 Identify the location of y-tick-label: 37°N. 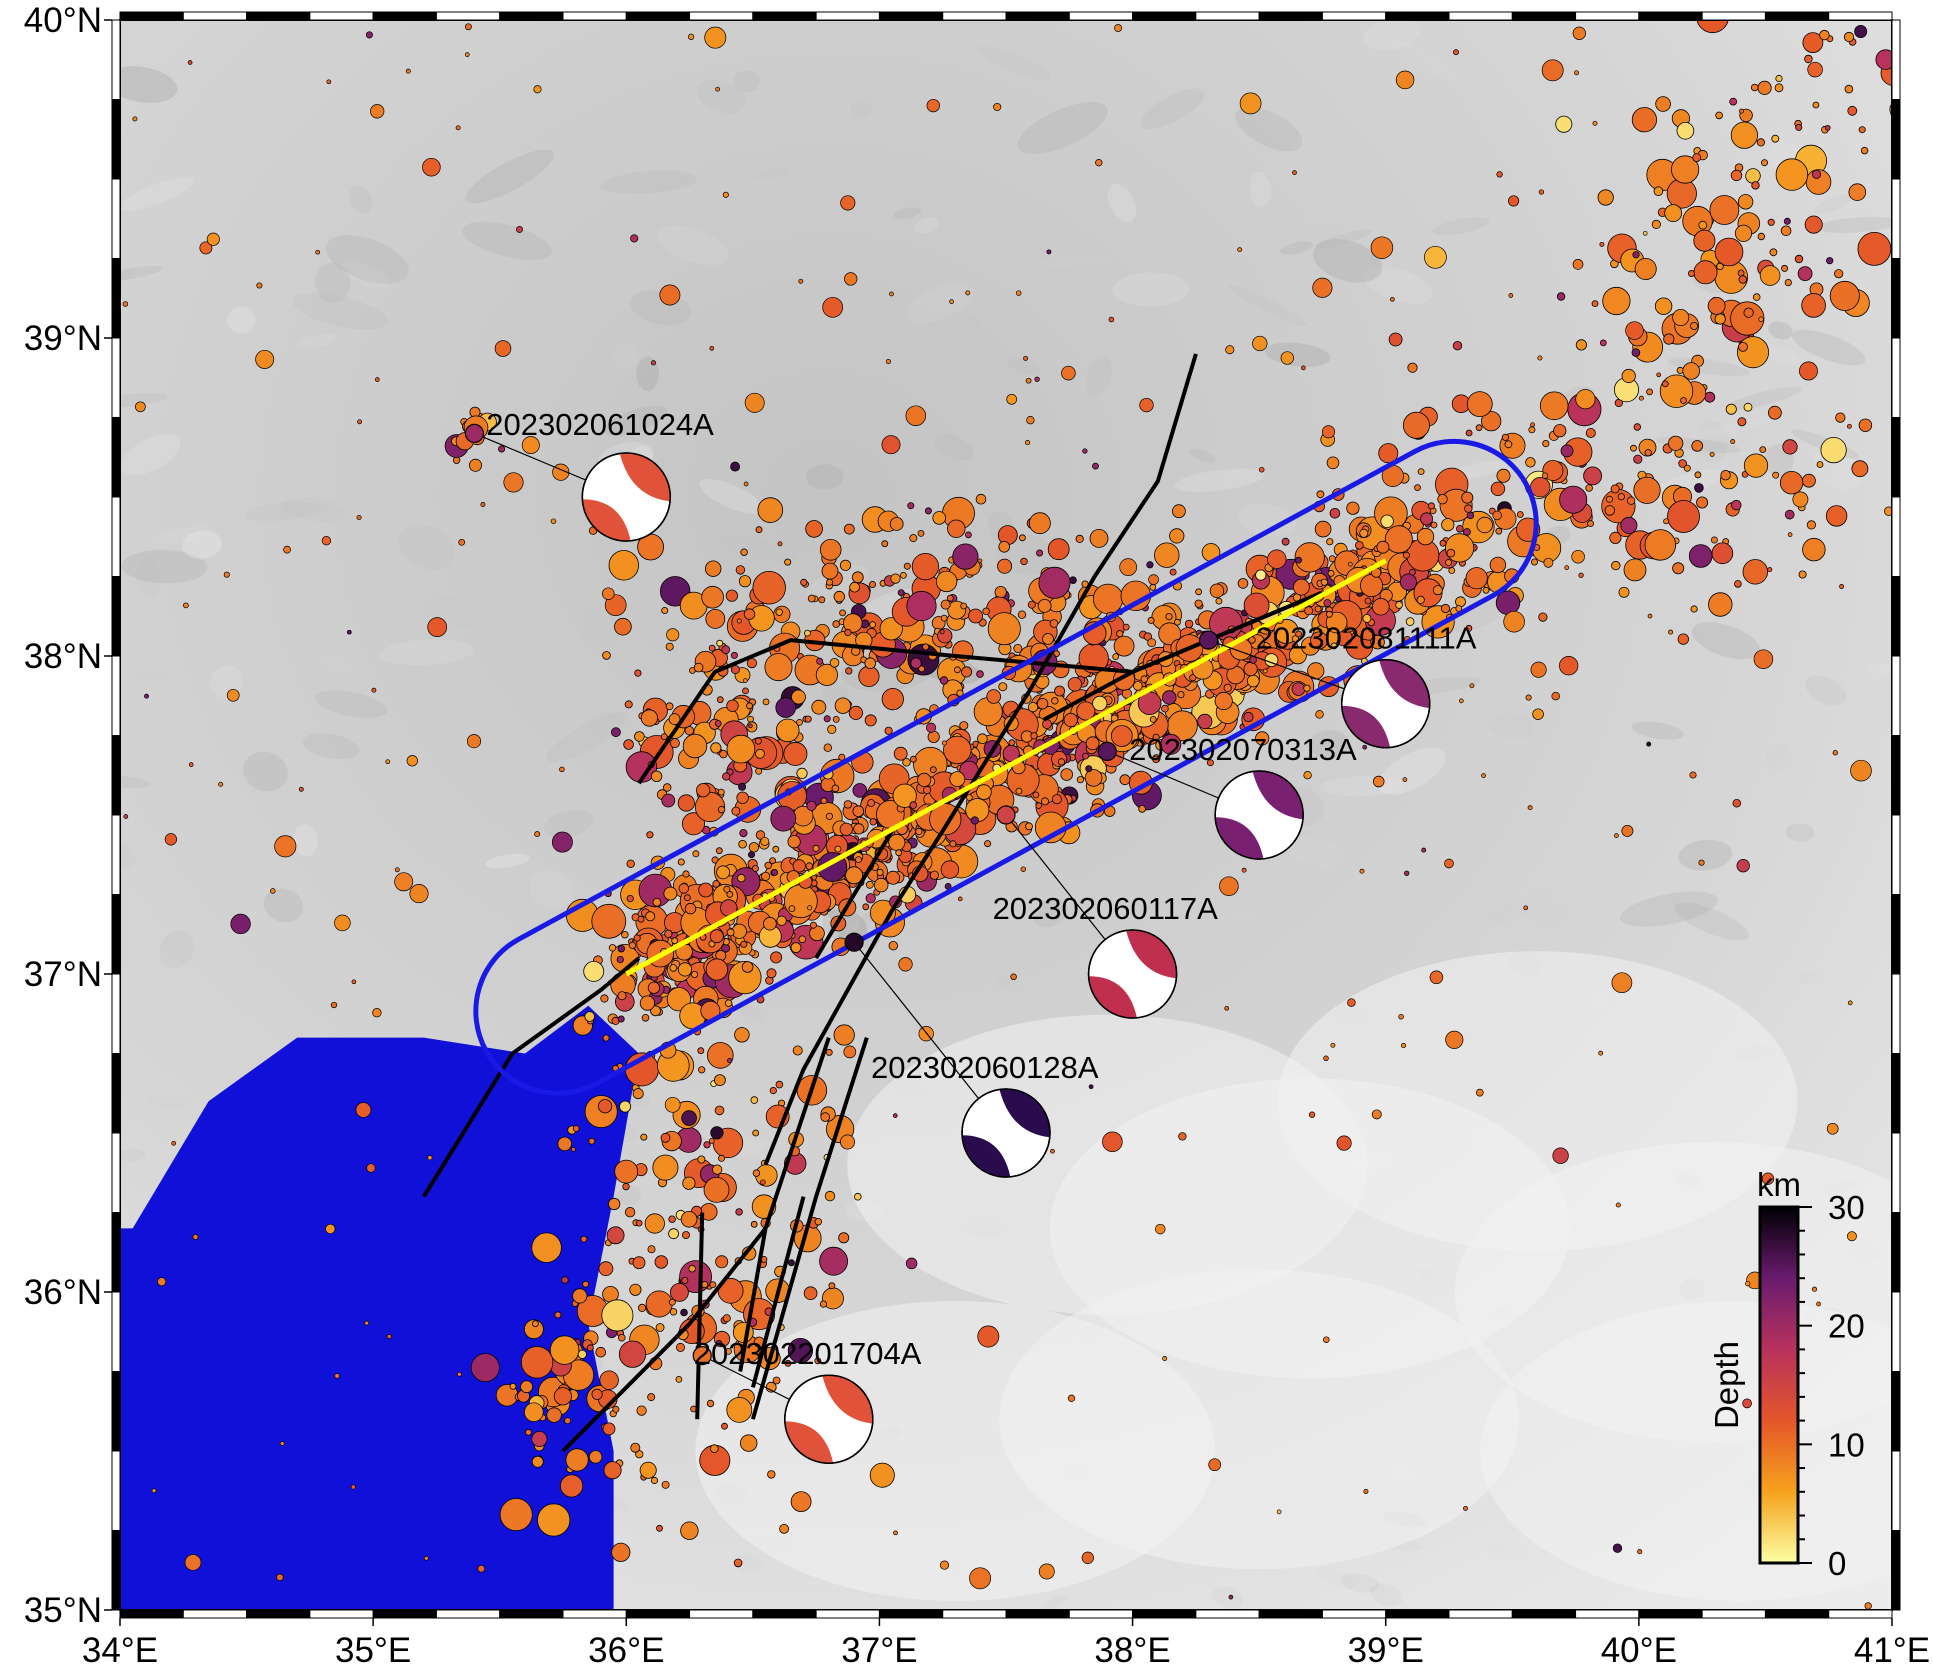
(63, 974).